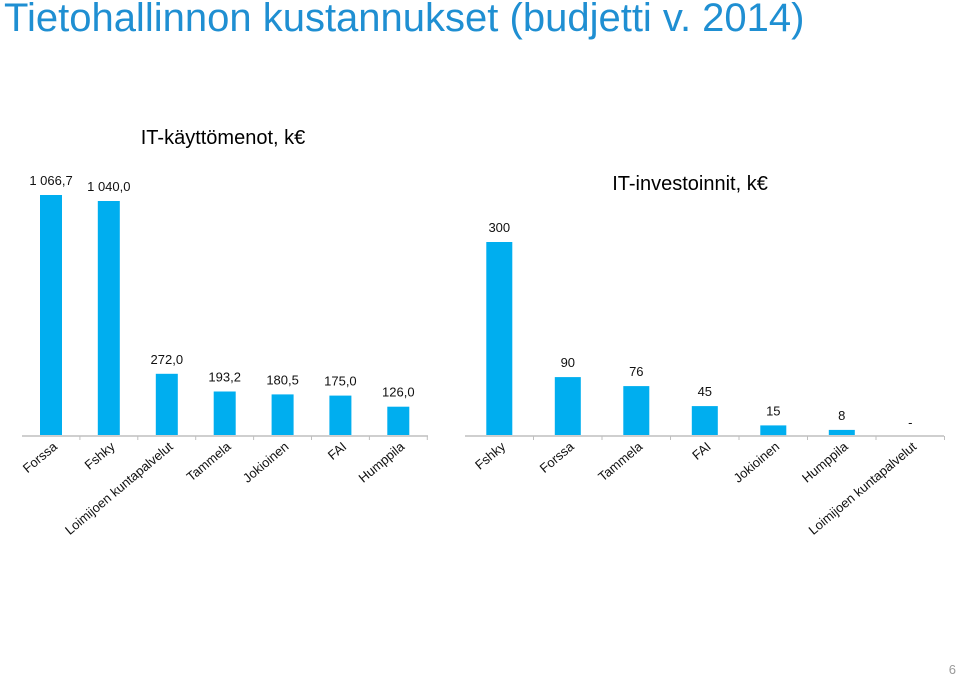 This screenshot has height=679, width=960. I want to click on bars-investments, so click(715, 341).